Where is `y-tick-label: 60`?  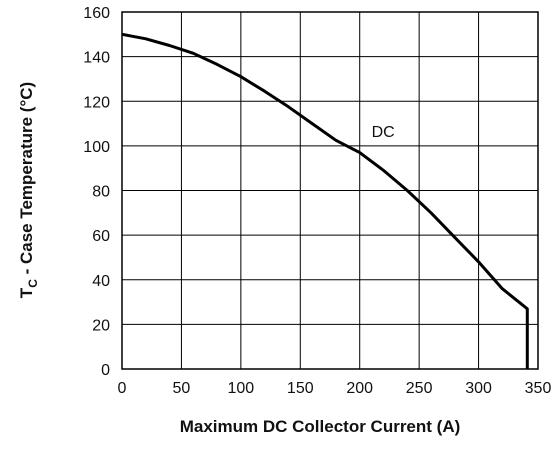 y-tick-label: 60 is located at coordinates (101, 236).